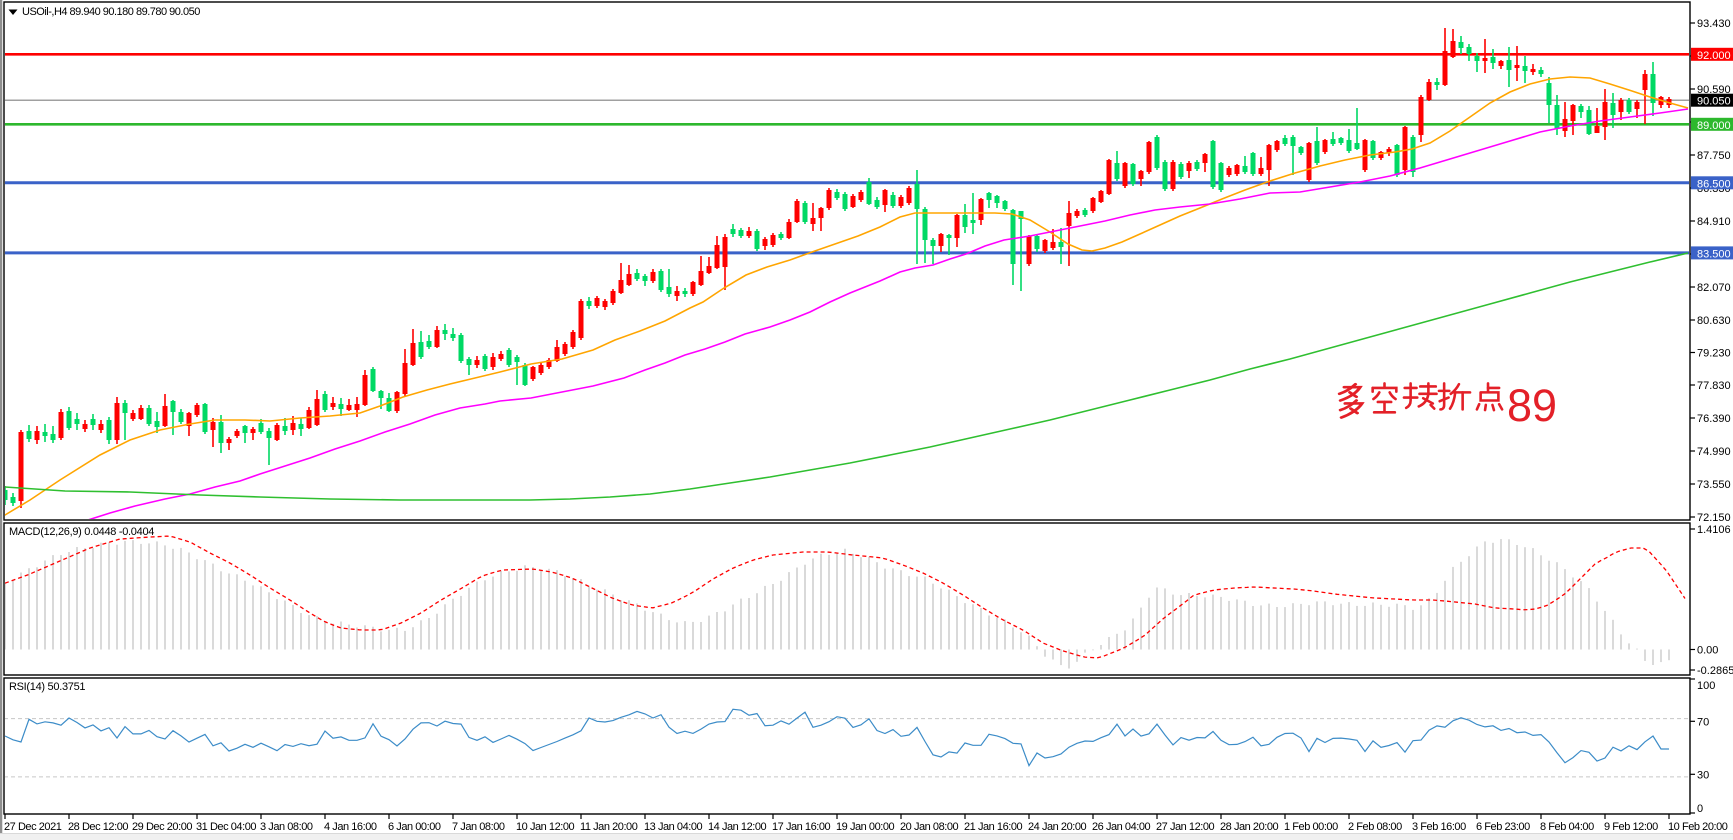 The image size is (1733, 840). I want to click on svg-text: 86.500, so click(1714, 184).